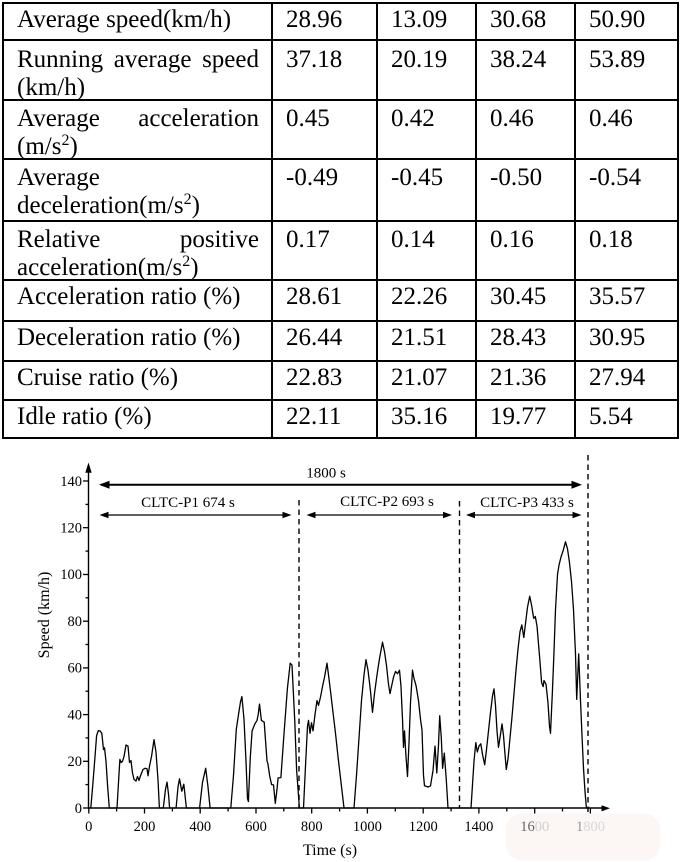 The height and width of the screenshot is (862, 680). Describe the element at coordinates (75, 762) in the screenshot. I see `svg-text: 20` at that location.